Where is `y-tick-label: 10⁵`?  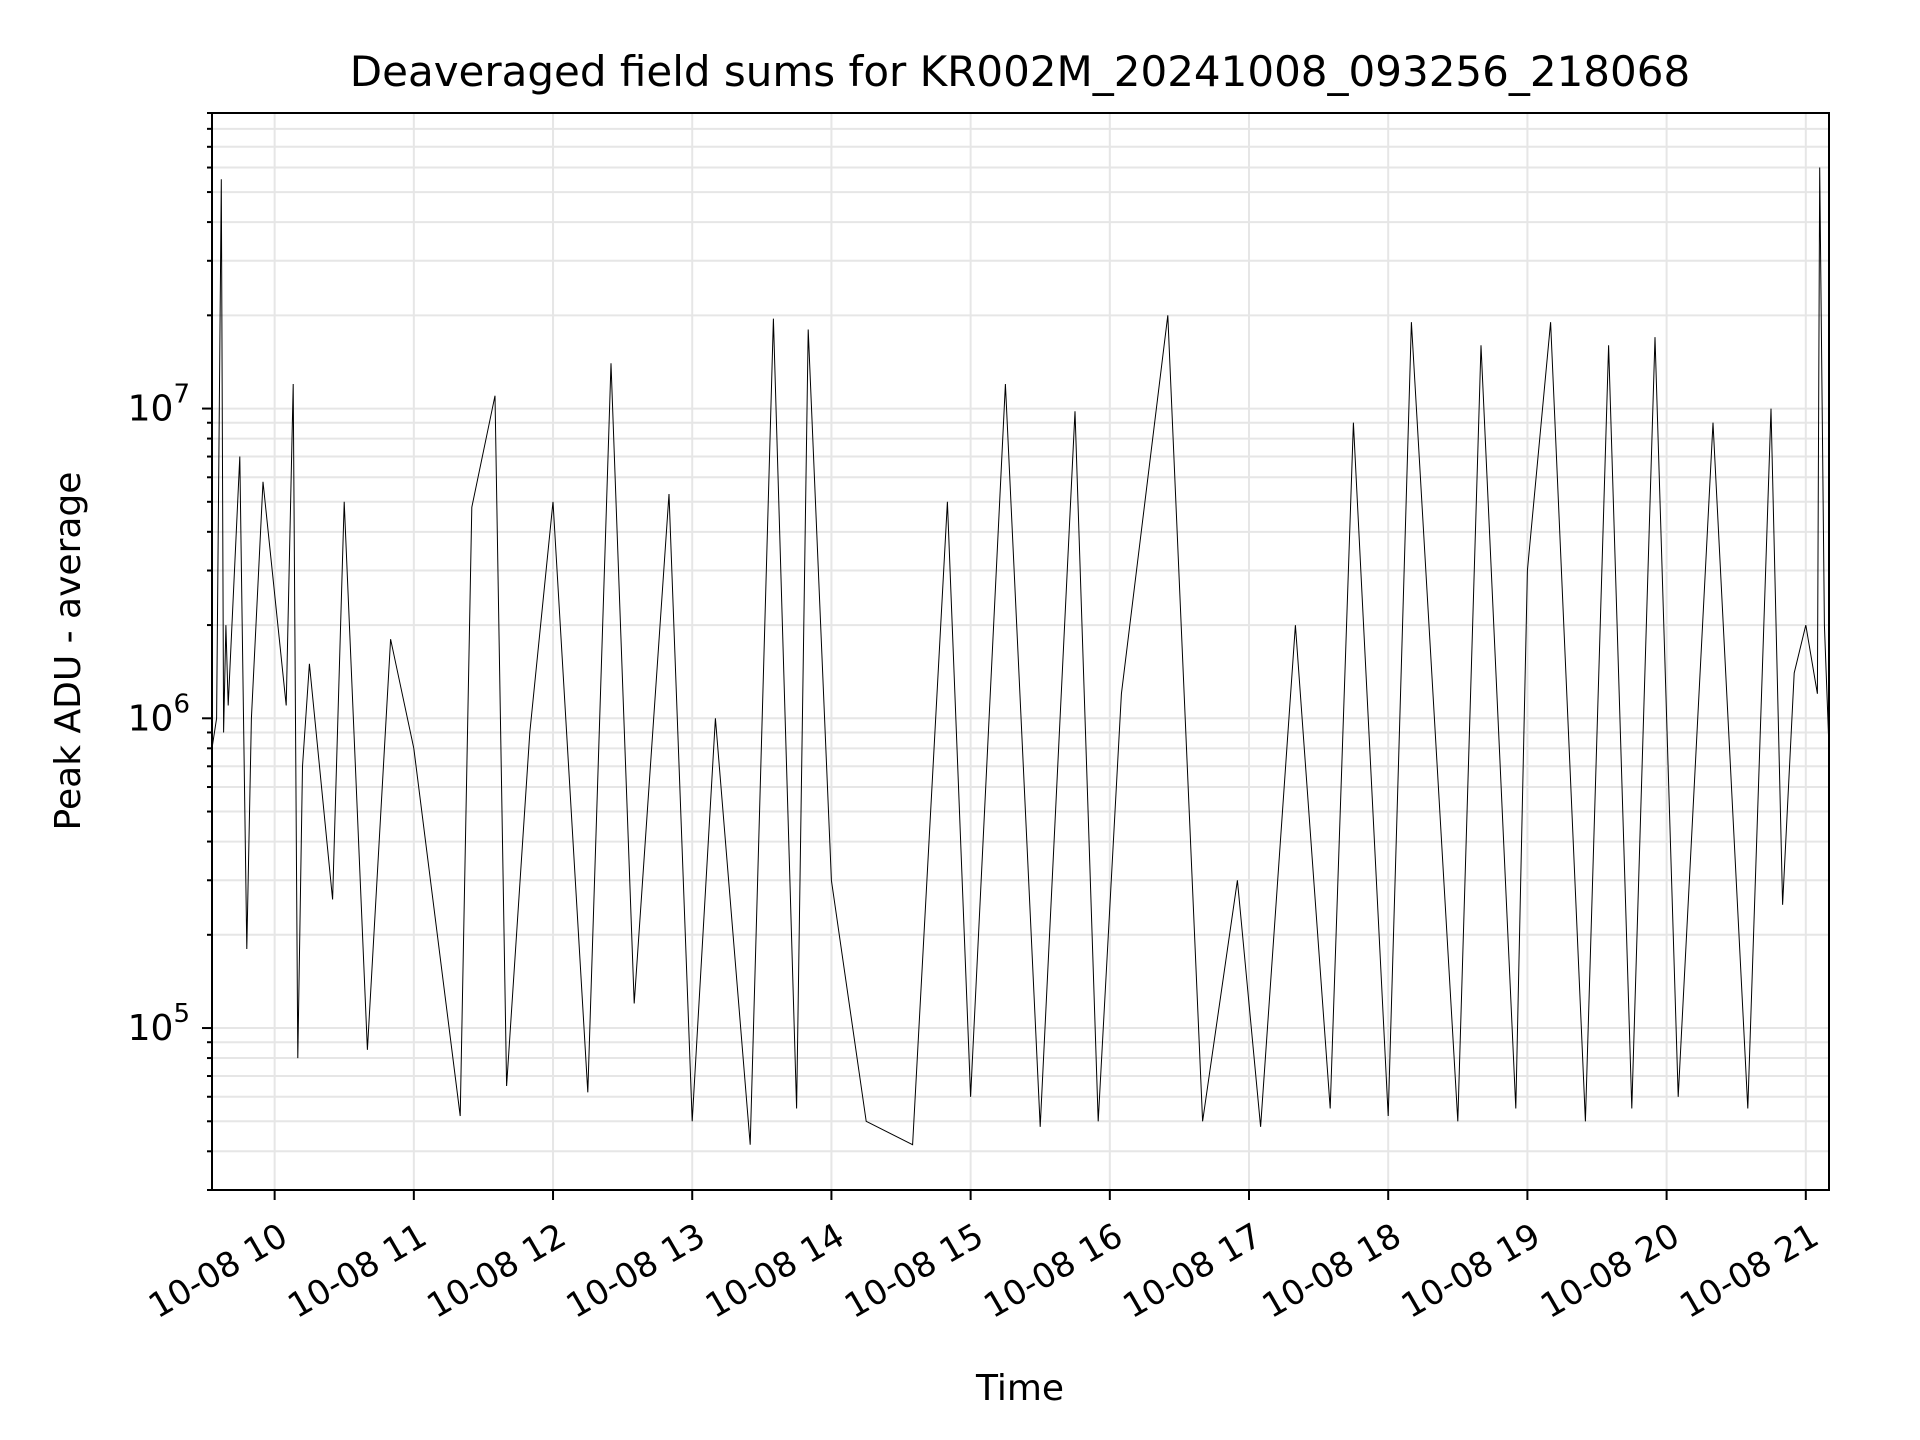
y-tick-label: 10⁵ is located at coordinates (159, 1024).